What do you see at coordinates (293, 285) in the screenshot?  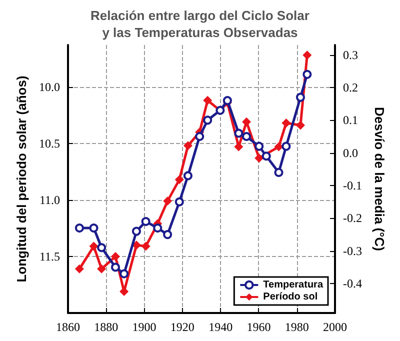 I see `legend-label: Temperatura` at bounding box center [293, 285].